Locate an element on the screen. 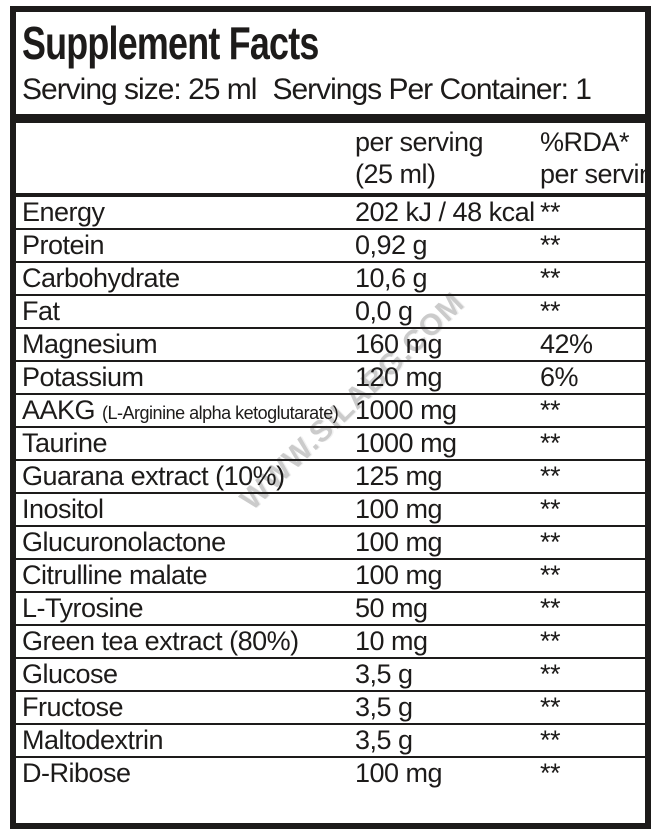 This screenshot has height=835, width=660. table-row: Citrulline malate 100 mg ** is located at coordinates (330, 574).